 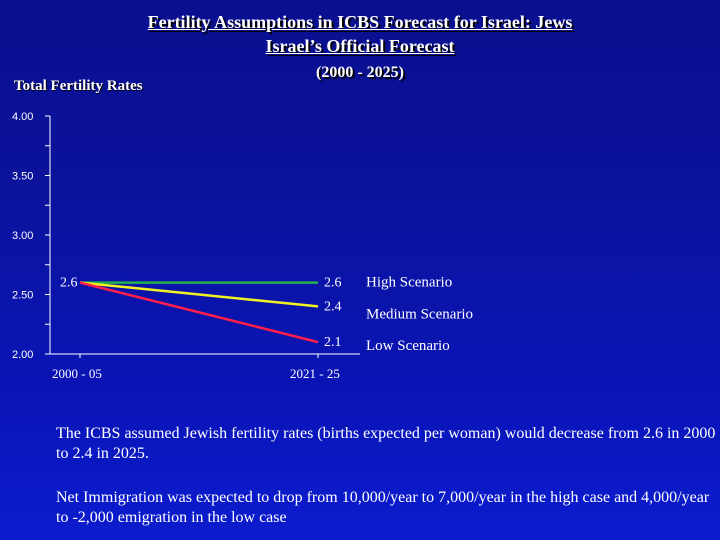 What do you see at coordinates (409, 283) in the screenshot?
I see `legend-entry: High Scenario` at bounding box center [409, 283].